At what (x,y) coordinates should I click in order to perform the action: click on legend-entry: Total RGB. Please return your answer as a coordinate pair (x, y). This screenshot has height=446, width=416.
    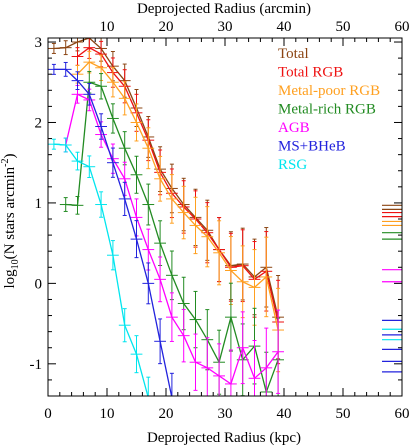
    Looking at the image, I should click on (310, 73).